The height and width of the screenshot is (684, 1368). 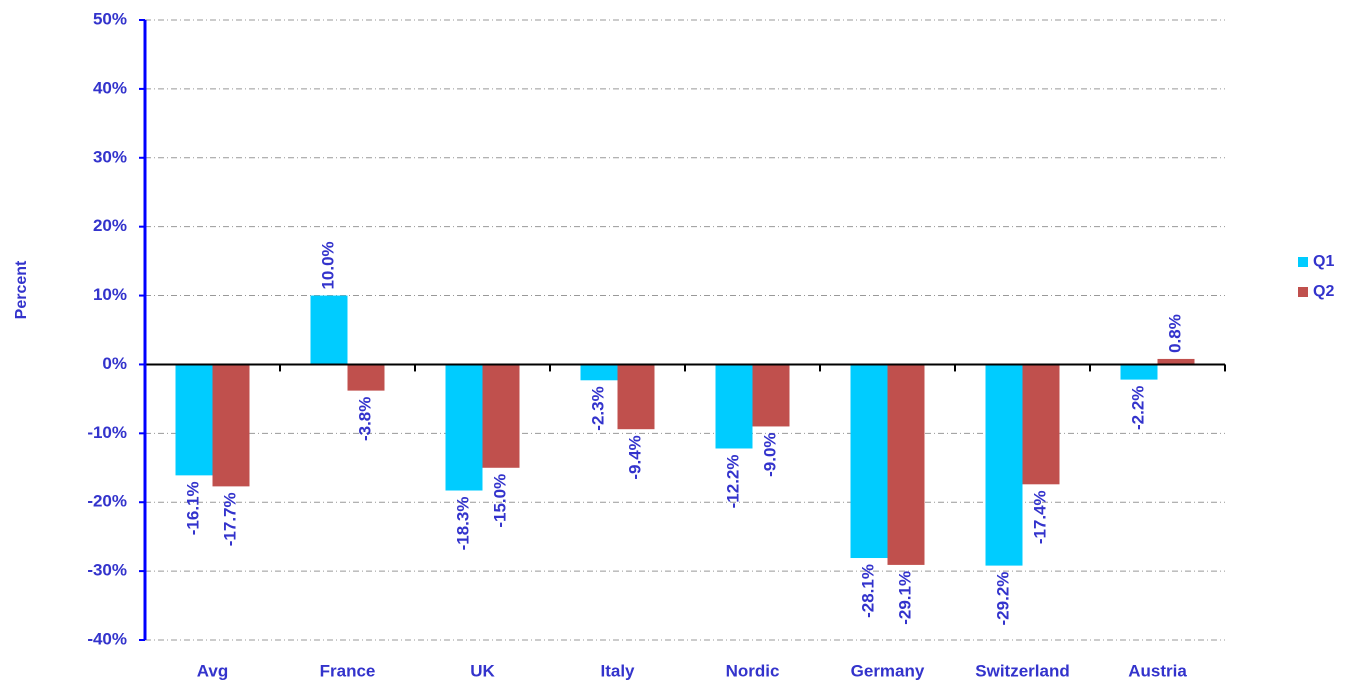 I want to click on y-tick-label: -40%, so click(x=107, y=638).